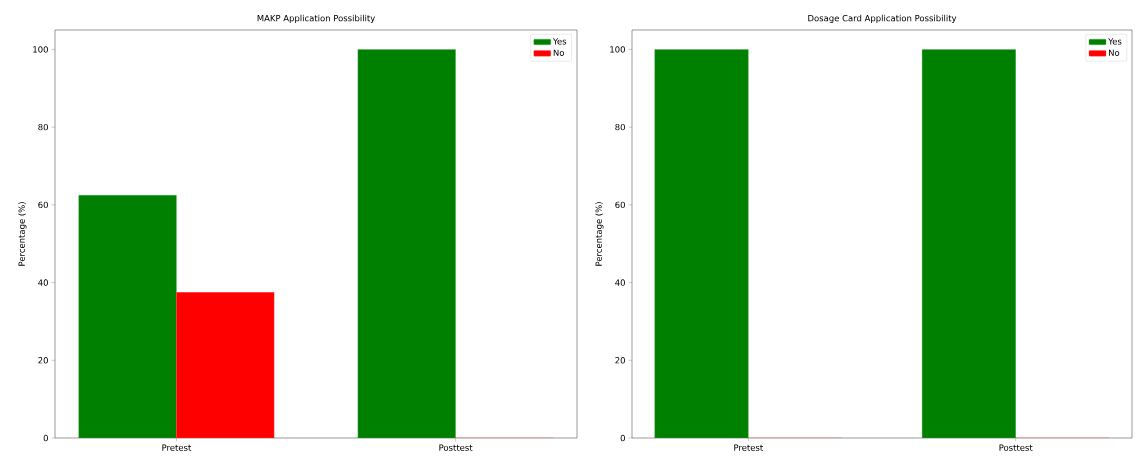  What do you see at coordinates (316, 18) in the screenshot?
I see `chart-title: MAKP Application Possibility` at bounding box center [316, 18].